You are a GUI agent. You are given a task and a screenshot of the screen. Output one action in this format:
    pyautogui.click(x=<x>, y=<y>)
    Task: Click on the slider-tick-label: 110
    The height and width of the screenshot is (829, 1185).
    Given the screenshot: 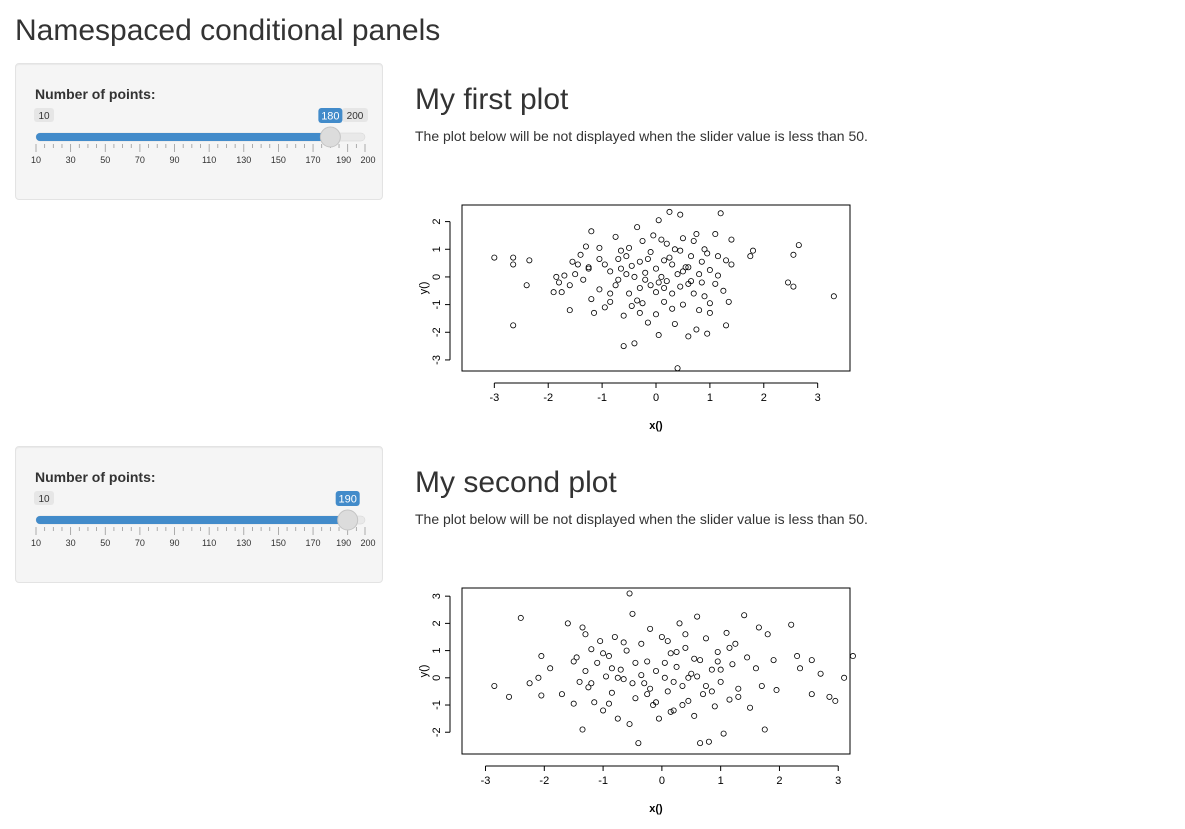 What is the action you would take?
    pyautogui.click(x=209, y=543)
    